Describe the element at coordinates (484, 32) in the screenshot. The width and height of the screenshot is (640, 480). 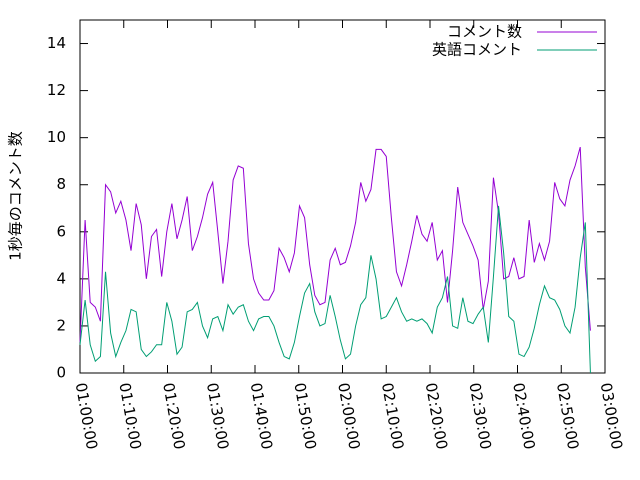
I see `legend-label: コメント数` at that location.